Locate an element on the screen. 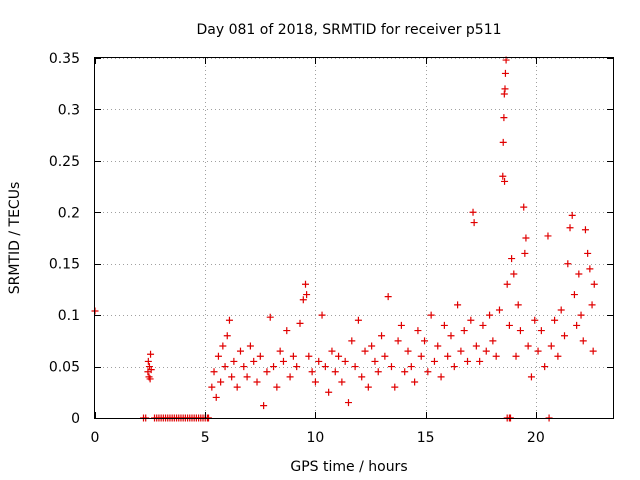 This screenshot has width=640, height=480. y-tick-label: 0.15 is located at coordinates (64, 265).